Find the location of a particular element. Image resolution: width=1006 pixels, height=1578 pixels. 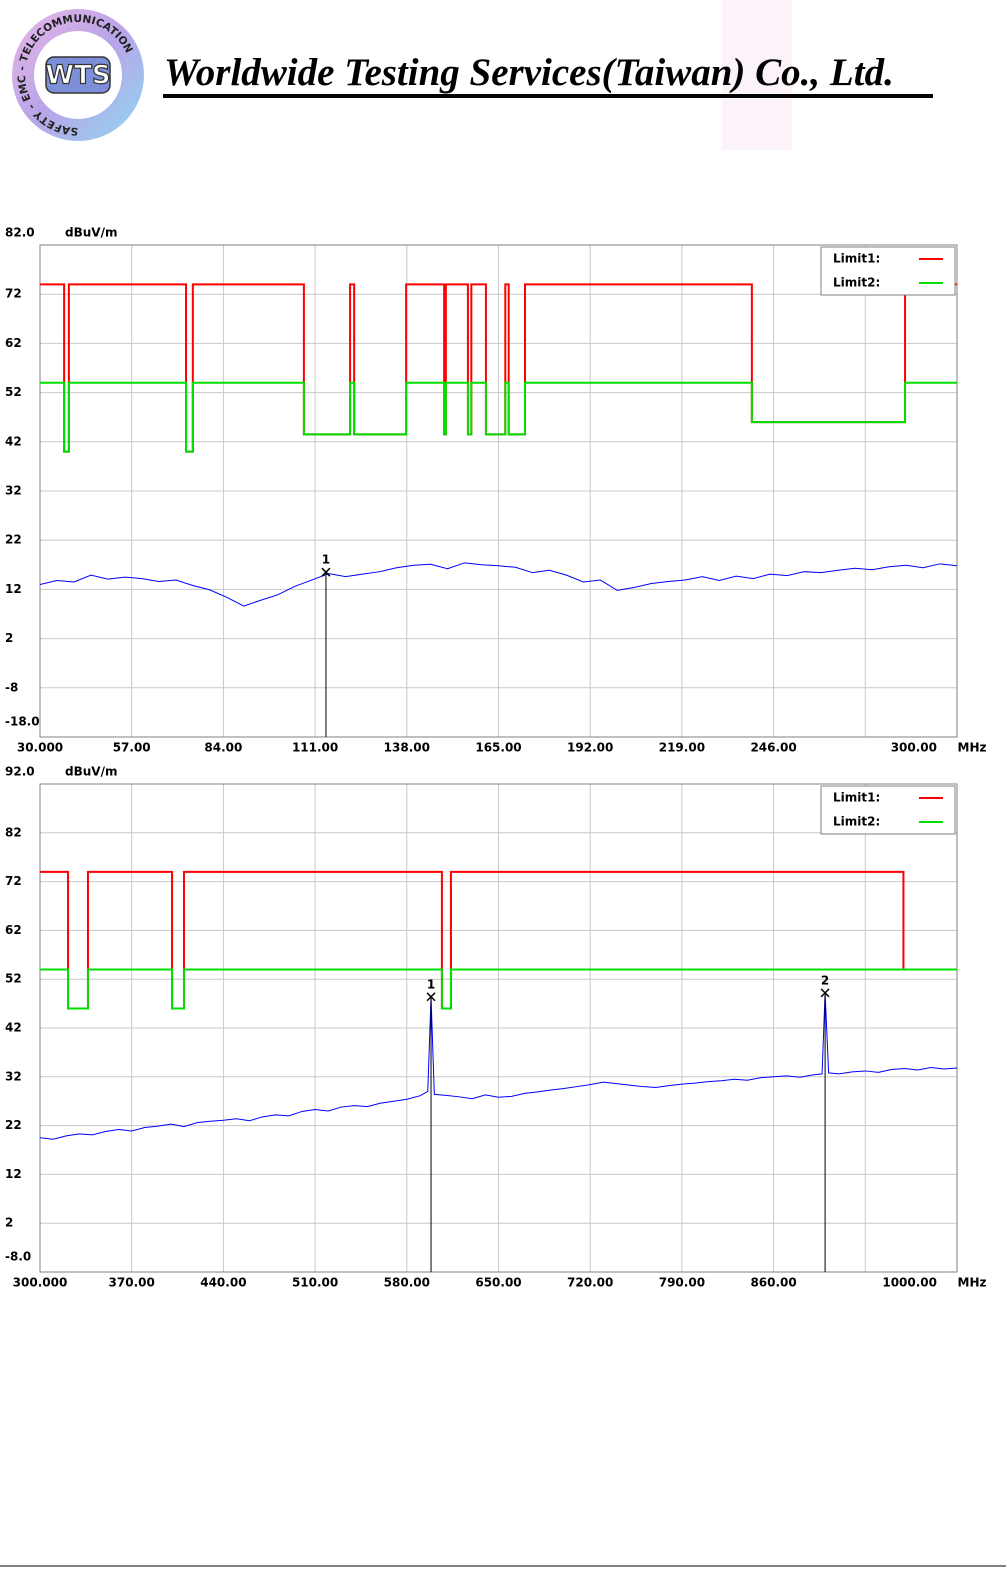

logo-mark: WTS is located at coordinates (77, 76).